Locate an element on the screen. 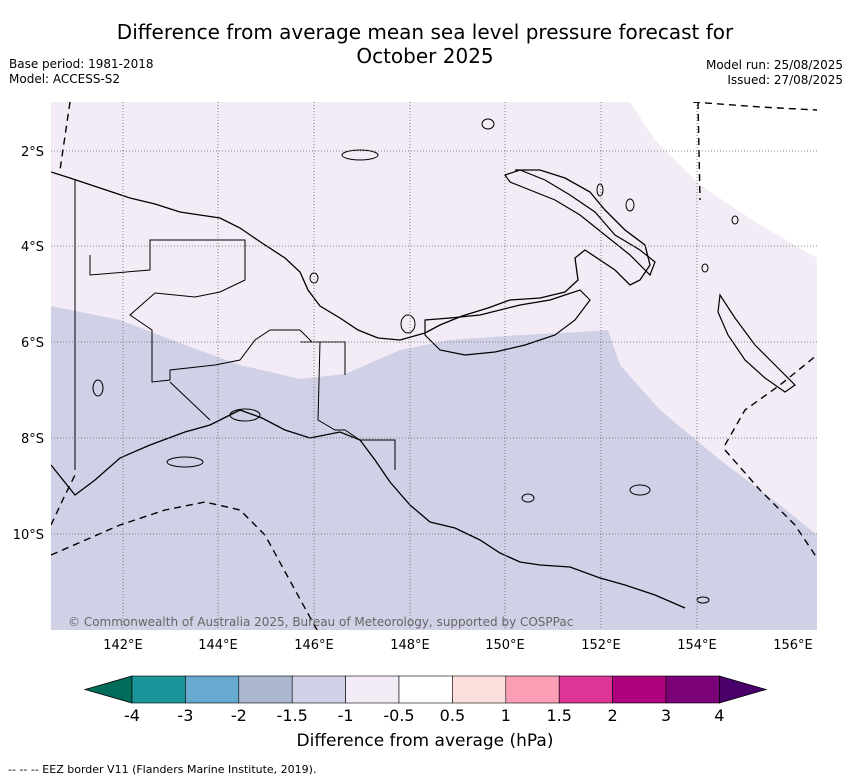 The width and height of the screenshot is (850, 781). base-period: Base period: 1981-2018 is located at coordinates (81, 64).